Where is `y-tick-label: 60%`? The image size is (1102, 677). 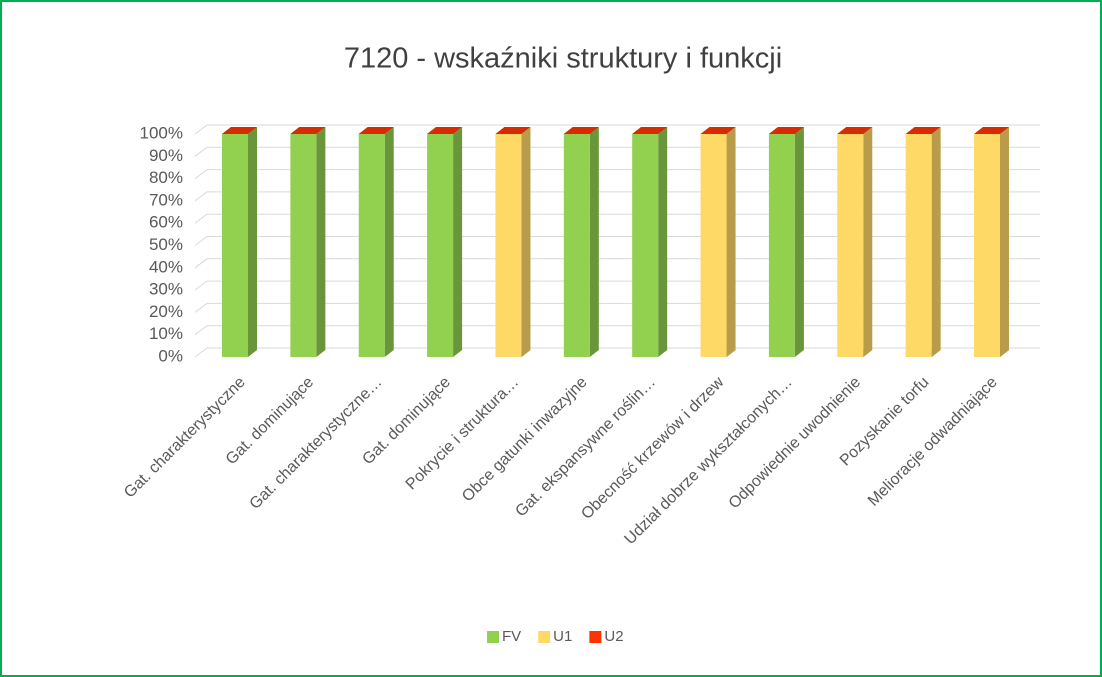 y-tick-label: 60% is located at coordinates (166, 222).